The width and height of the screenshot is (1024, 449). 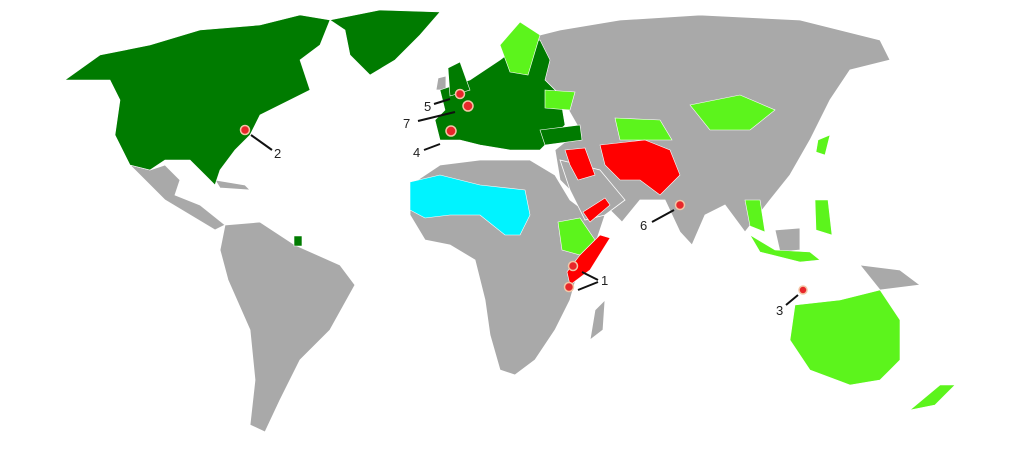 What do you see at coordinates (197, 100) in the screenshot?
I see `region-north-america` at bounding box center [197, 100].